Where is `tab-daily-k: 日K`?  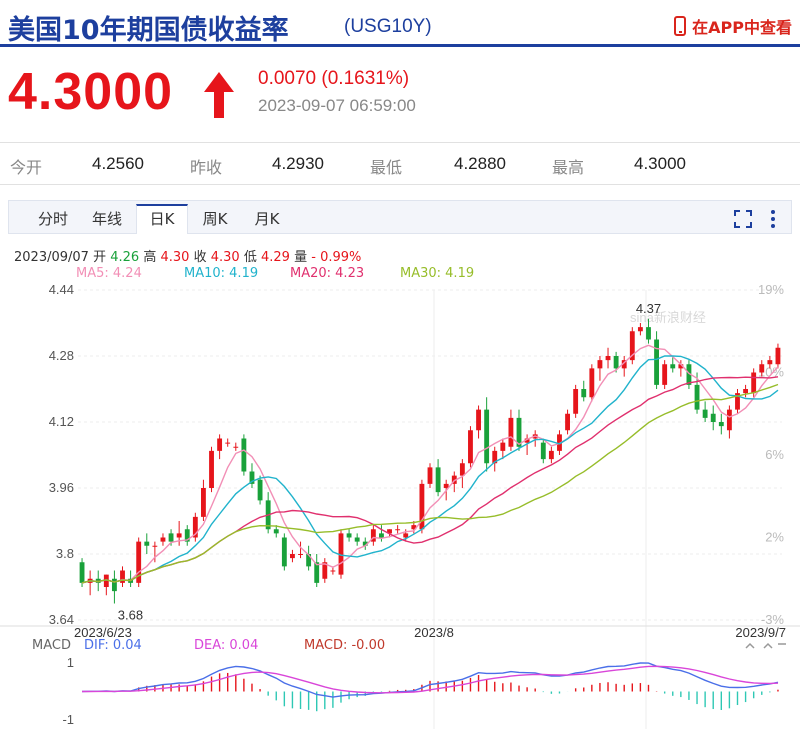
tab-daily-k: 日K is located at coordinates (162, 219).